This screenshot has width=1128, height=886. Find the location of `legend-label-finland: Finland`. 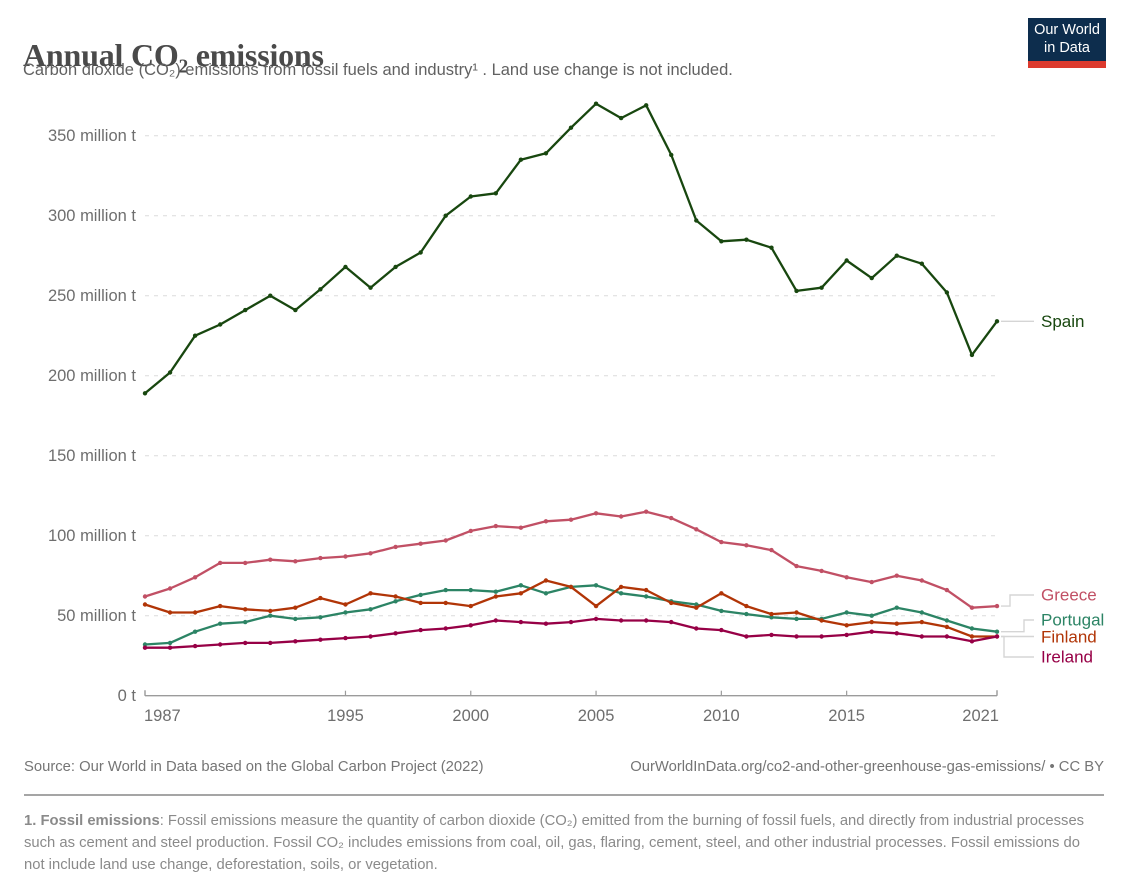

legend-label-finland: Finland is located at coordinates (1069, 637).